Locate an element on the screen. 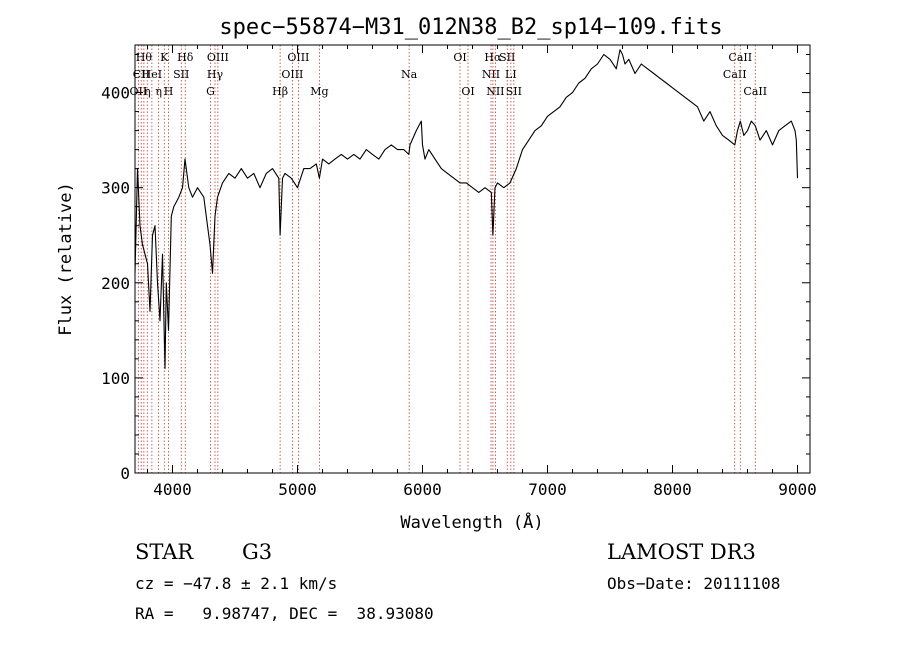  line-label-14: OIII is located at coordinates (292, 74).